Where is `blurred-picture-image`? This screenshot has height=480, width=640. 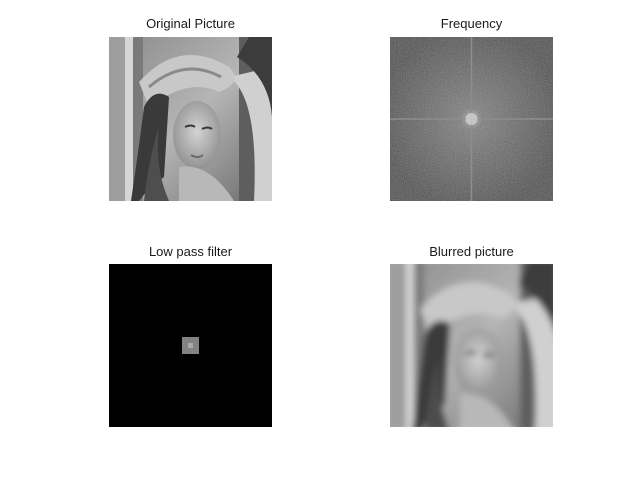
blurred-picture-image is located at coordinates (471, 345).